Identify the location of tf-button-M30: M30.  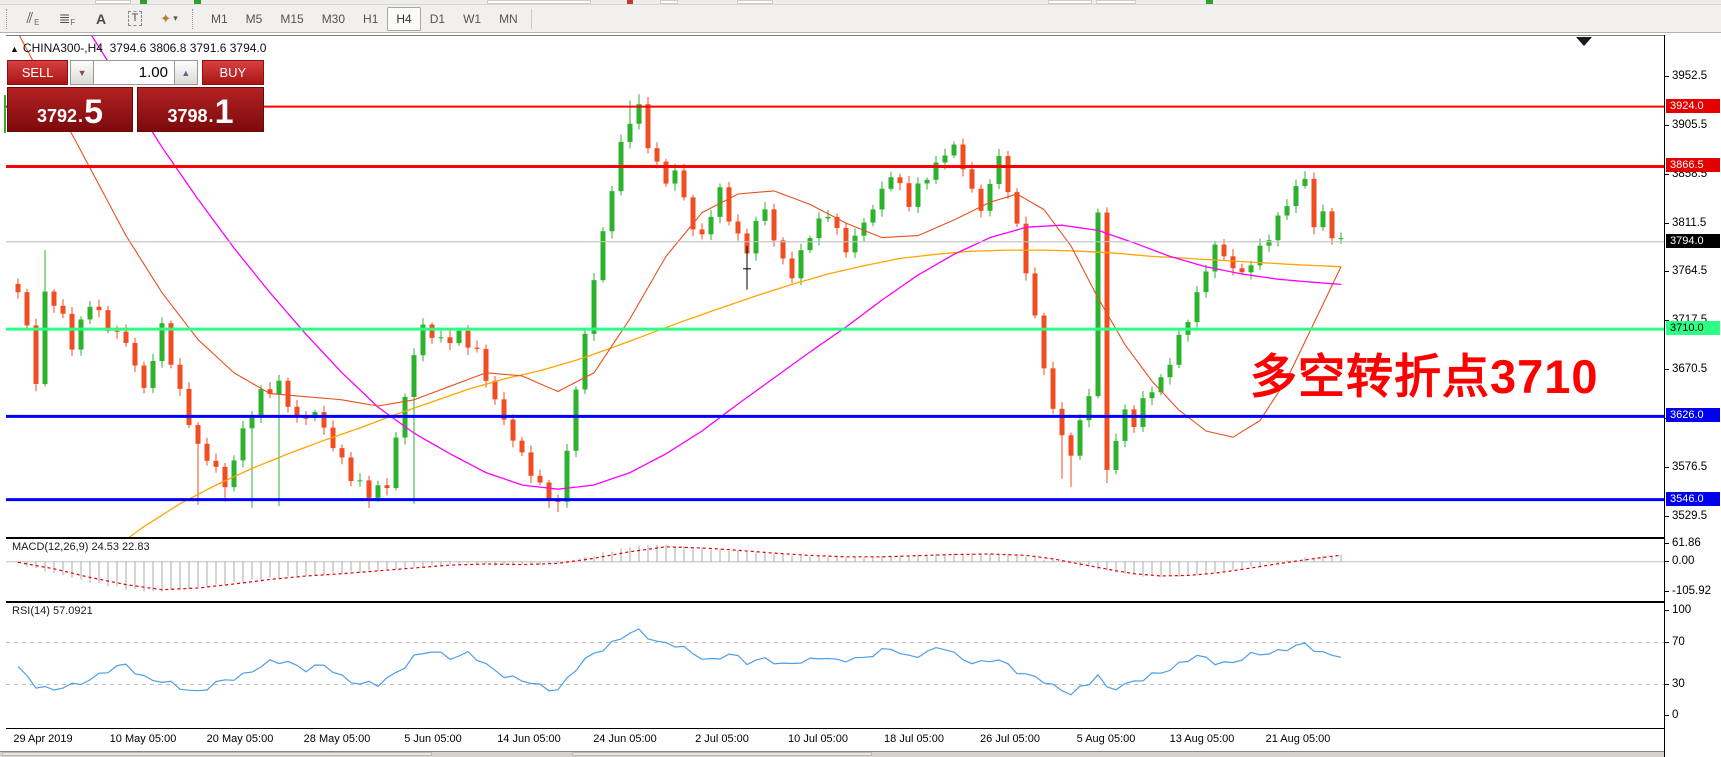
(333, 18).